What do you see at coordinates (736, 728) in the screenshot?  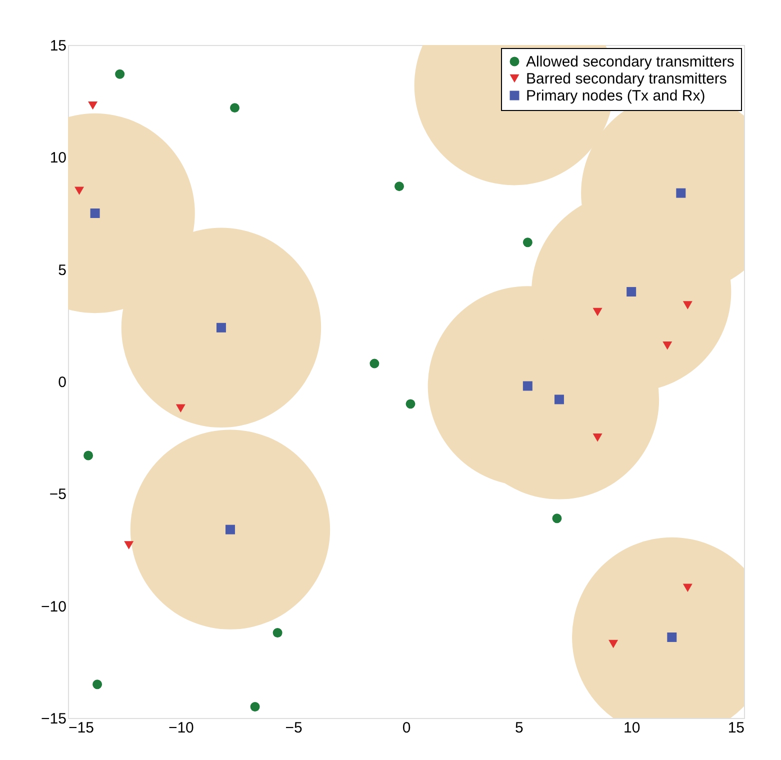 I see `x-tick-label: 15` at bounding box center [736, 728].